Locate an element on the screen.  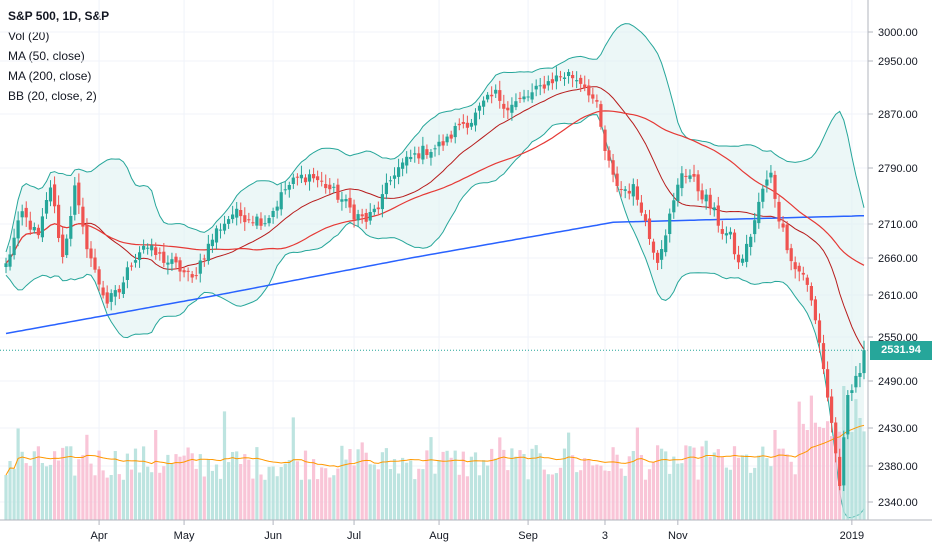
price-tick-label: 2550.00 is located at coordinates (898, 338).